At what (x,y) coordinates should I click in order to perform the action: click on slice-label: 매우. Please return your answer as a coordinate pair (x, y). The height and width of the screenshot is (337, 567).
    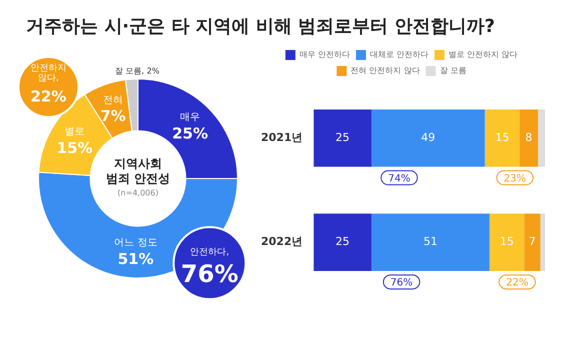
    Looking at the image, I should click on (190, 118).